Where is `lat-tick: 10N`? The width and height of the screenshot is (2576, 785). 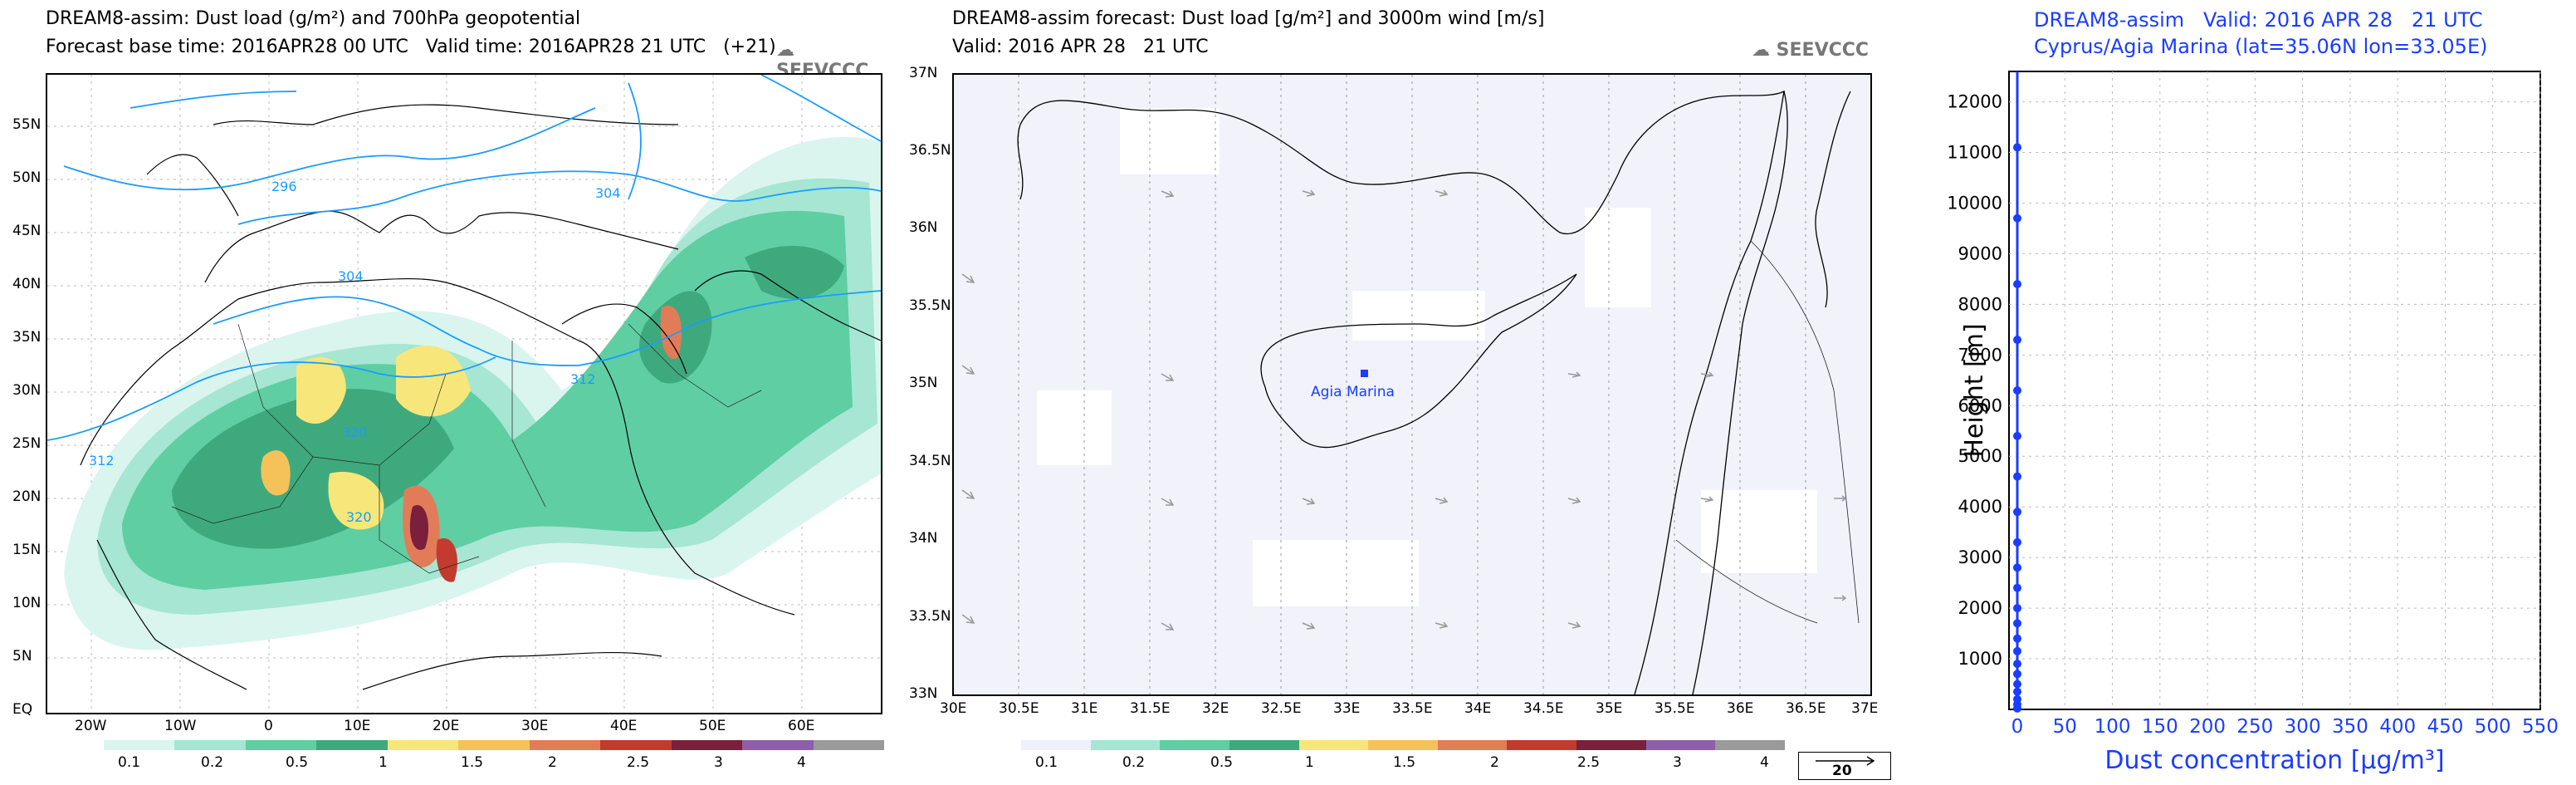 lat-tick: 10N is located at coordinates (27, 603).